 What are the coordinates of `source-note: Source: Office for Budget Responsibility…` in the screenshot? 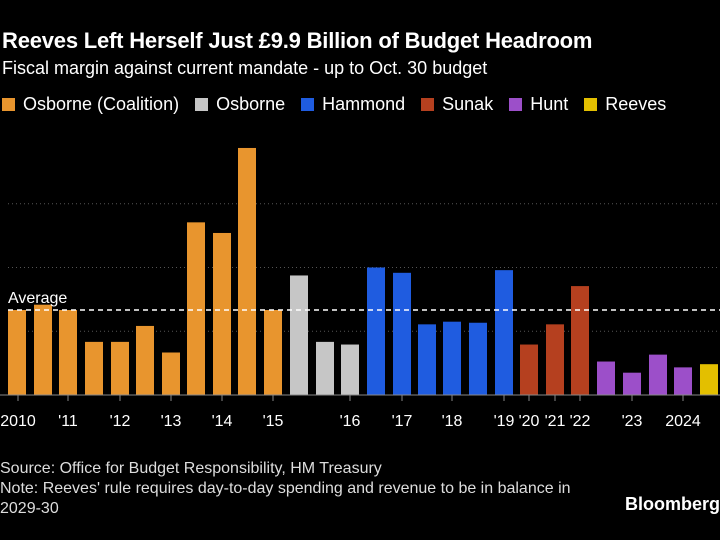 It's located at (191, 468).